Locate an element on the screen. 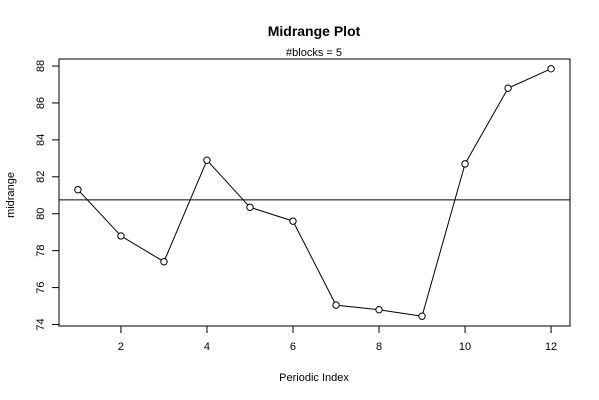  x-tick-label: 4 is located at coordinates (207, 347).